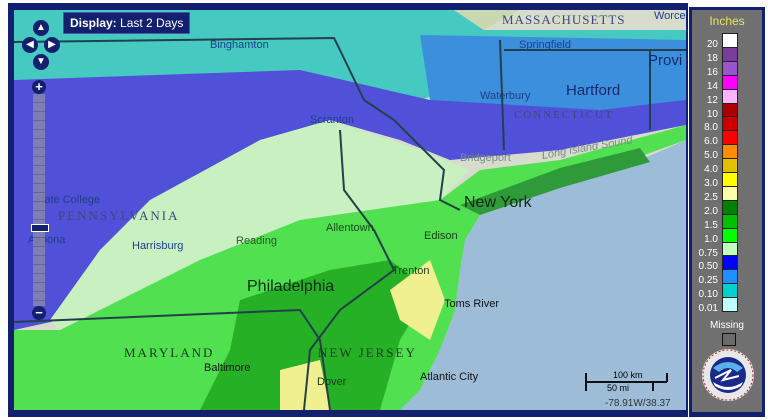 This screenshot has width=768, height=420. I want to click on map-label-springfield: Springfield, so click(545, 45).